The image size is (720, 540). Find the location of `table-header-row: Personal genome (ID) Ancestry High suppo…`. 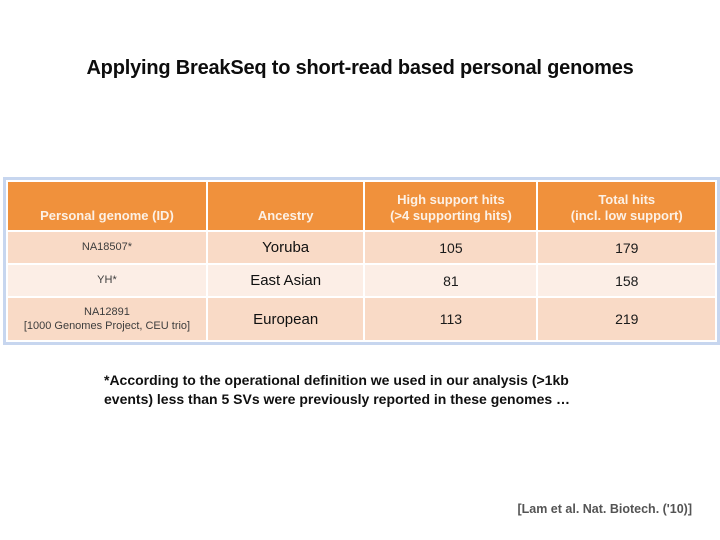

table-header-row: Personal genome (ID) Ancestry High suppo… is located at coordinates (361, 206).